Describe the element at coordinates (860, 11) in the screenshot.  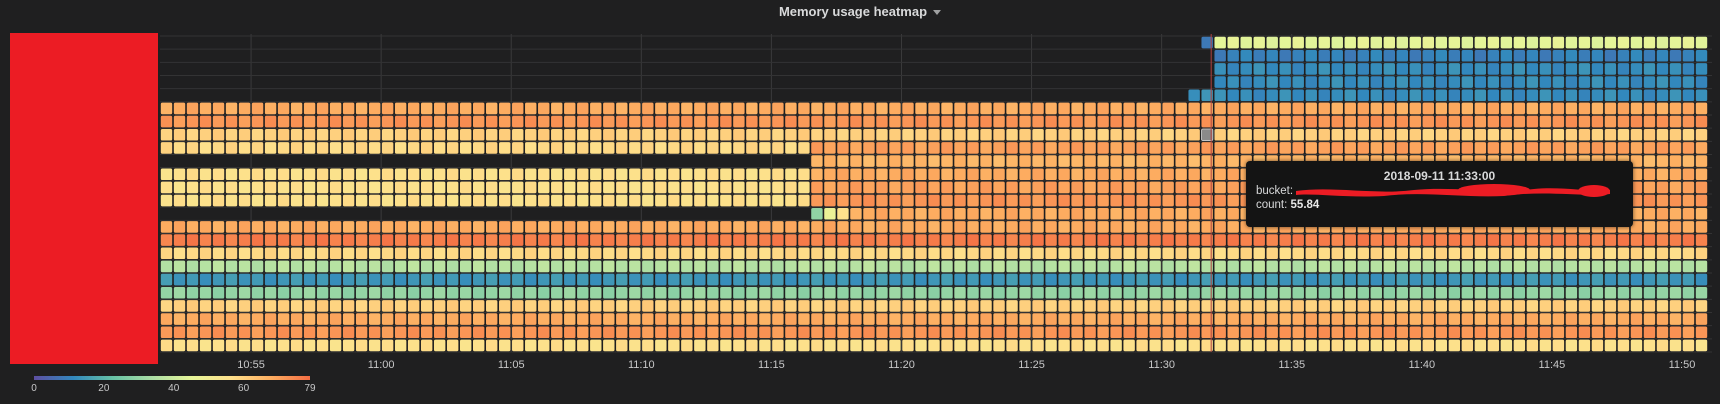
I see `panel-title: Memory usage heatmap` at that location.